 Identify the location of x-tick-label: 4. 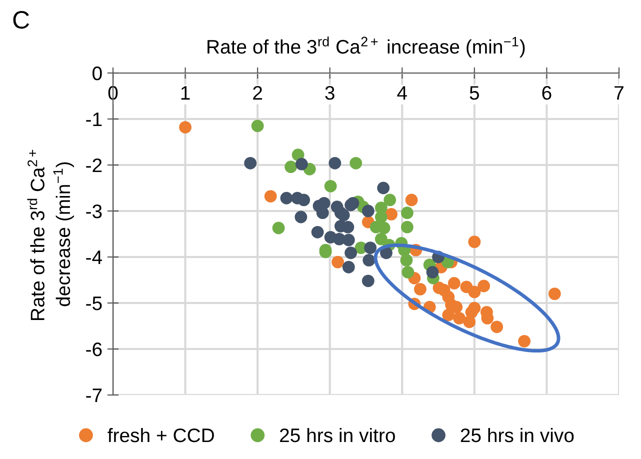
(402, 93).